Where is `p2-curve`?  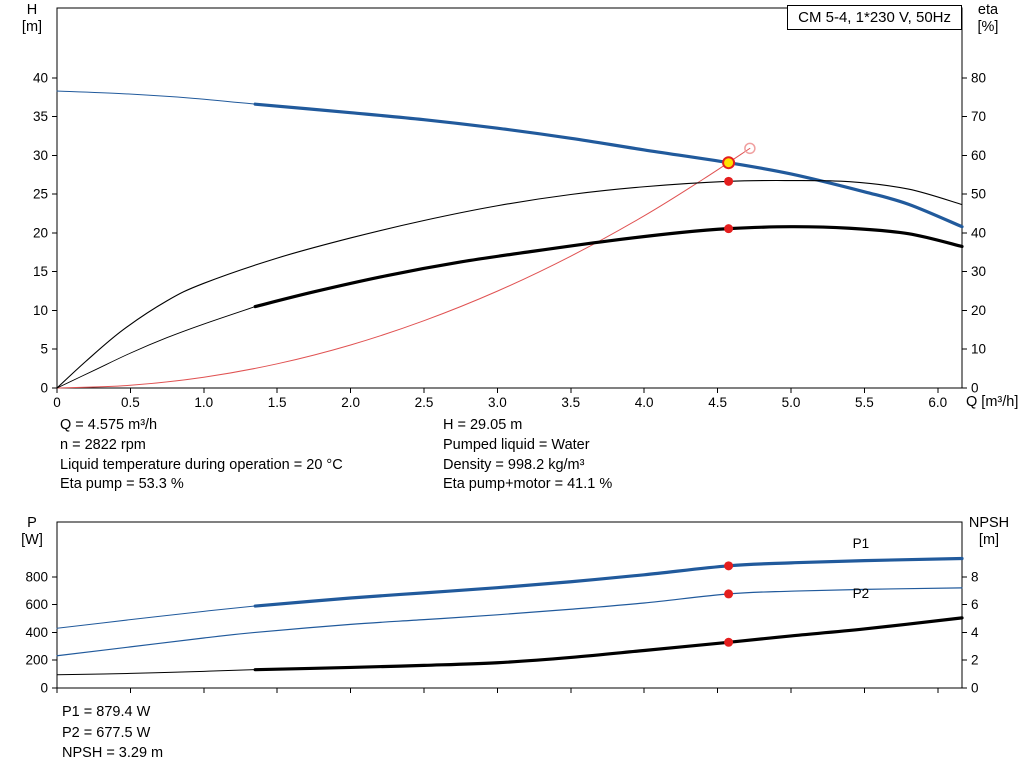
p2-curve is located at coordinates (509, 622).